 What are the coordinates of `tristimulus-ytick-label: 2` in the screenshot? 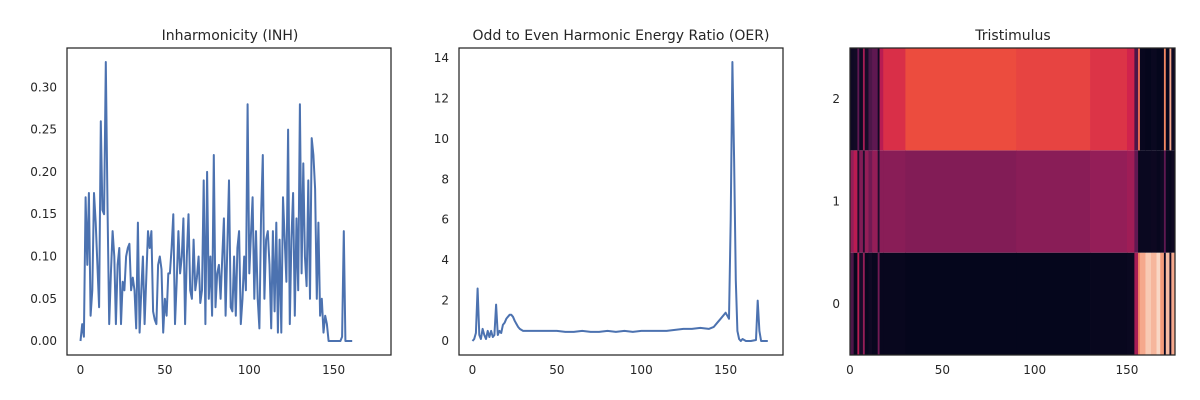 It's located at (836, 99).